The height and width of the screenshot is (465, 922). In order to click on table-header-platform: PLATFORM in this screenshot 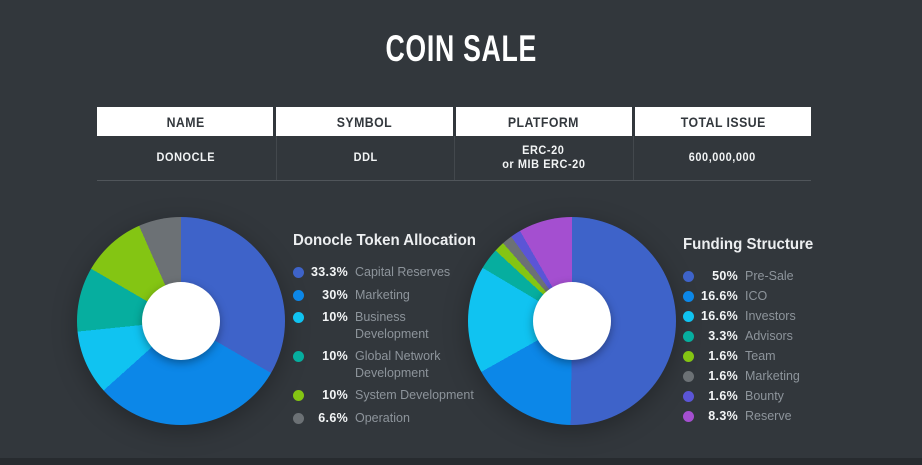, I will do `click(543, 121)`.